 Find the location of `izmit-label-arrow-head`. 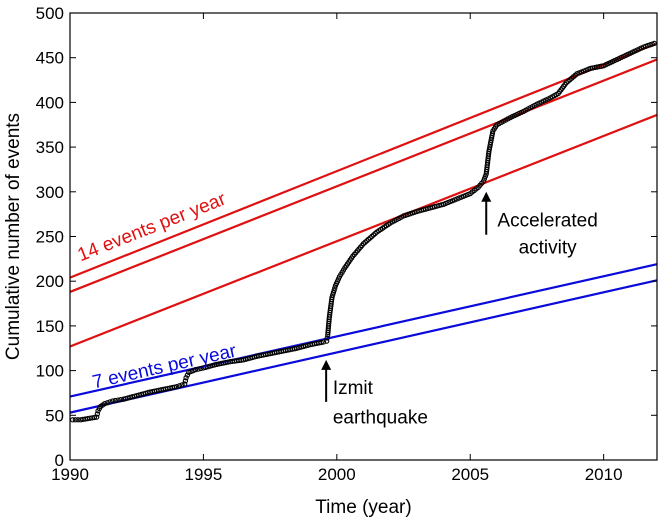

izmit-label-arrow-head is located at coordinates (326, 364).